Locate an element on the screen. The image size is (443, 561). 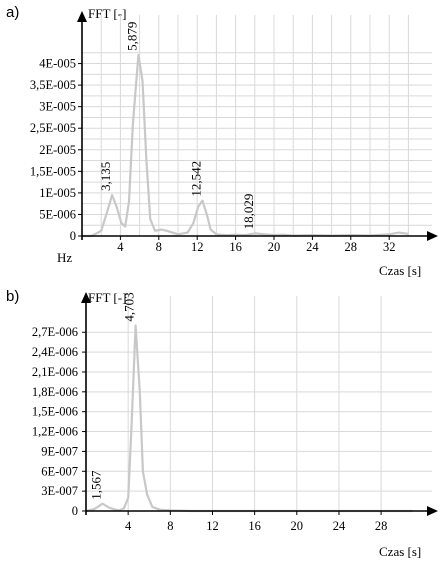
panel-b-peak-label-1: 4,703 is located at coordinates (129, 306).